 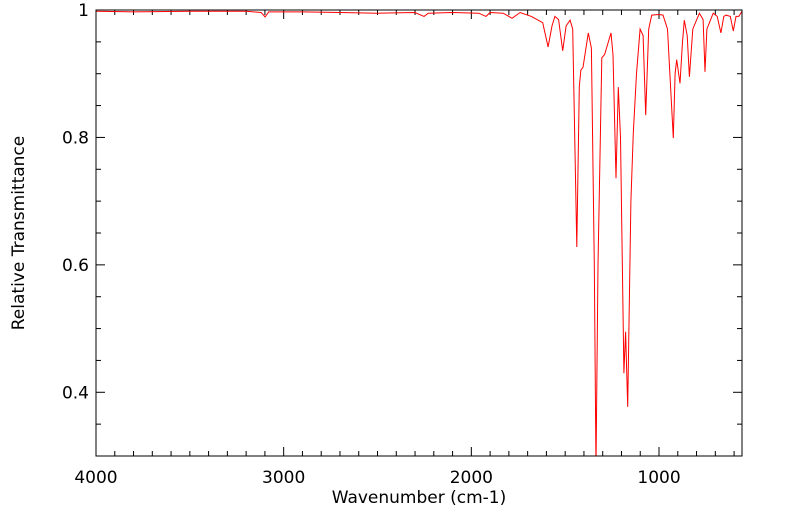 What do you see at coordinates (377, 478) in the screenshot?
I see `x-tick-labels: 4000 3000 2000 1000` at bounding box center [377, 478].